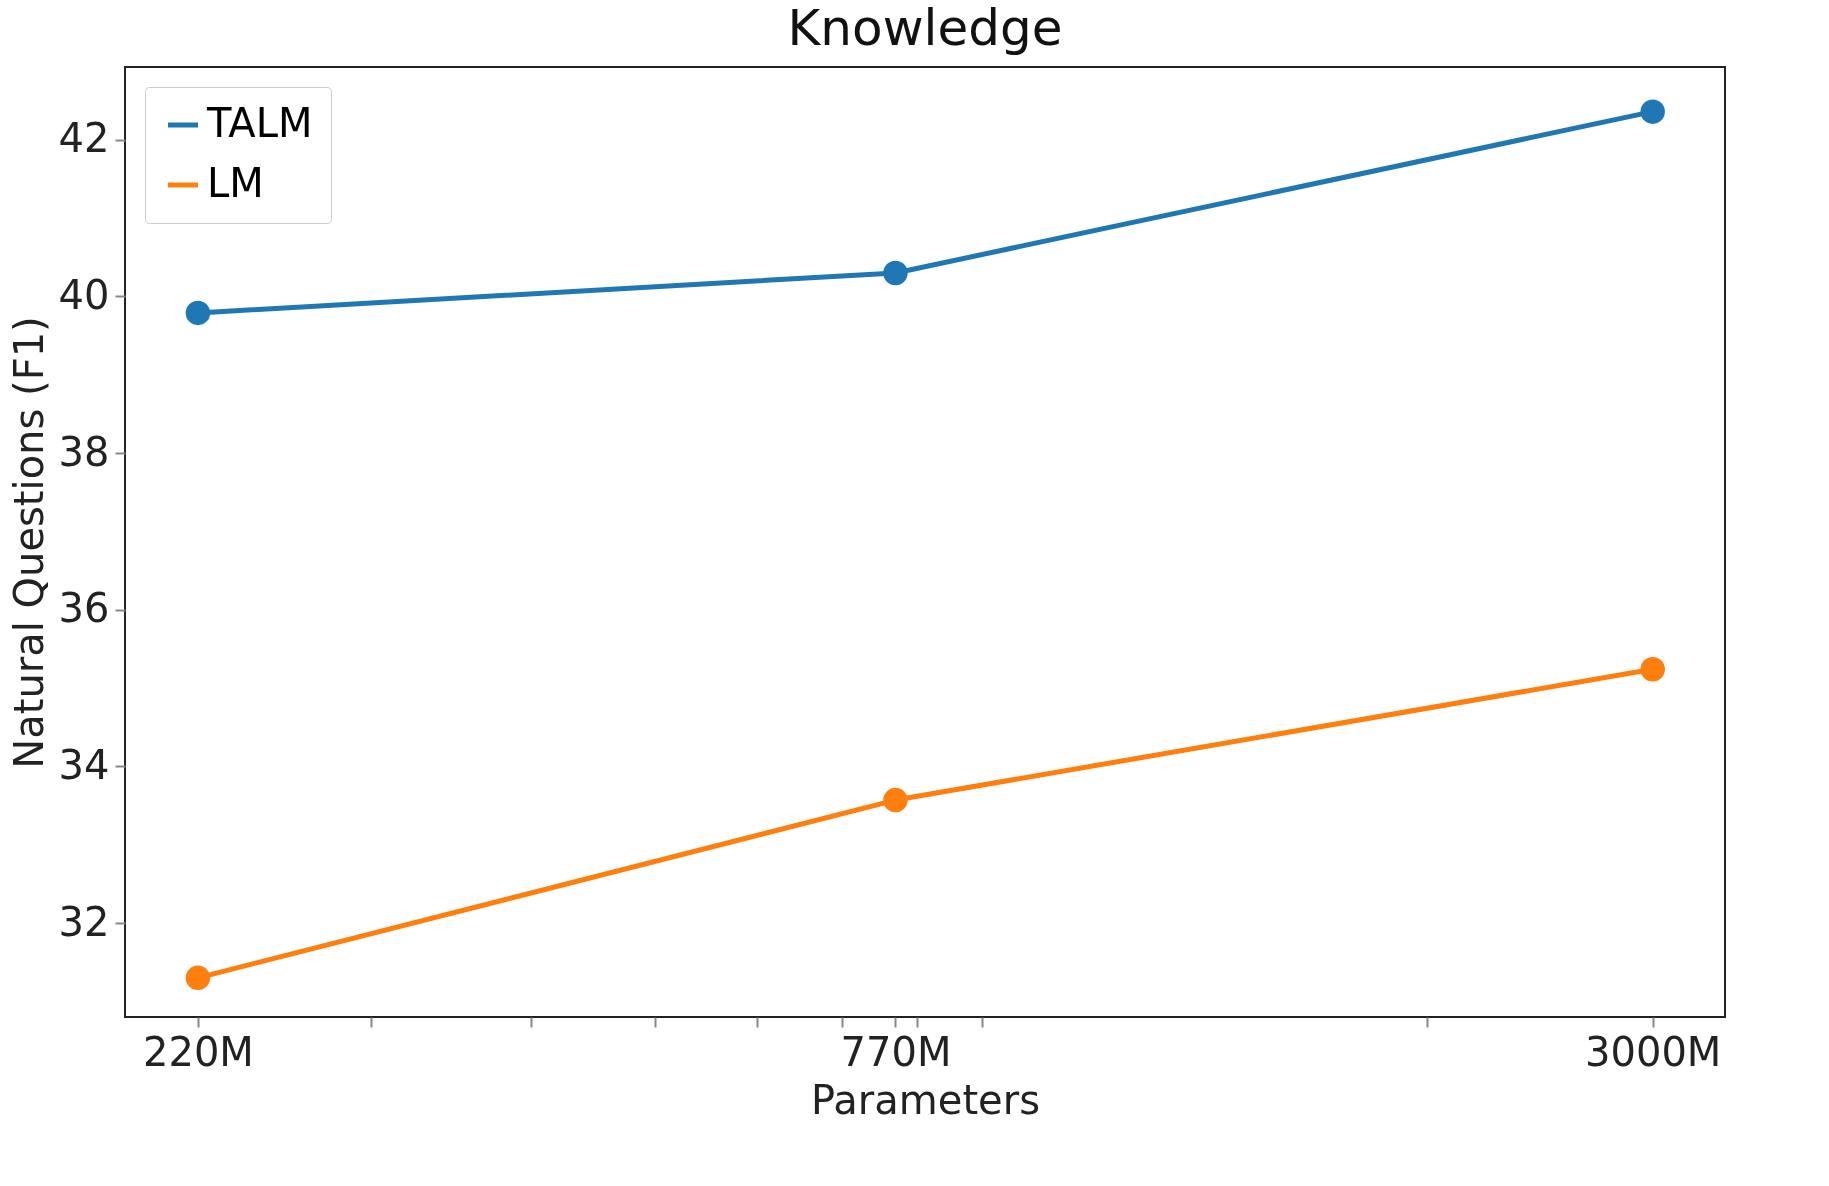  What do you see at coordinates (1653, 1051) in the screenshot?
I see `x-tick-label: 3000M` at bounding box center [1653, 1051].